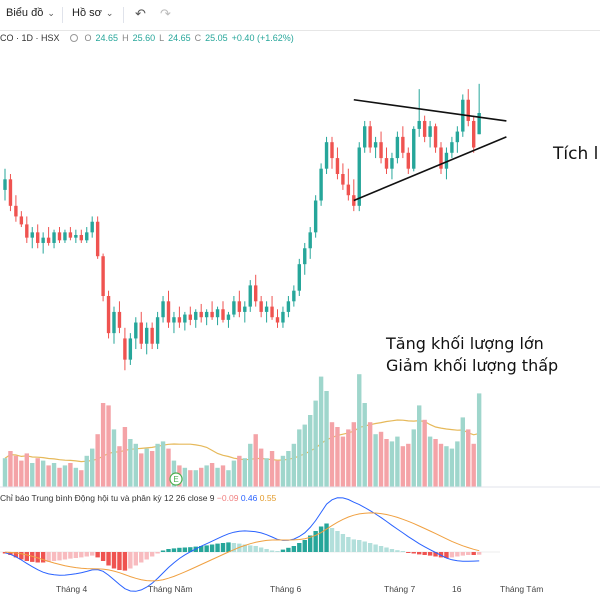 The image size is (600, 600). Describe the element at coordinates (198, 38) in the screenshot. I see `close-label: C` at that location.